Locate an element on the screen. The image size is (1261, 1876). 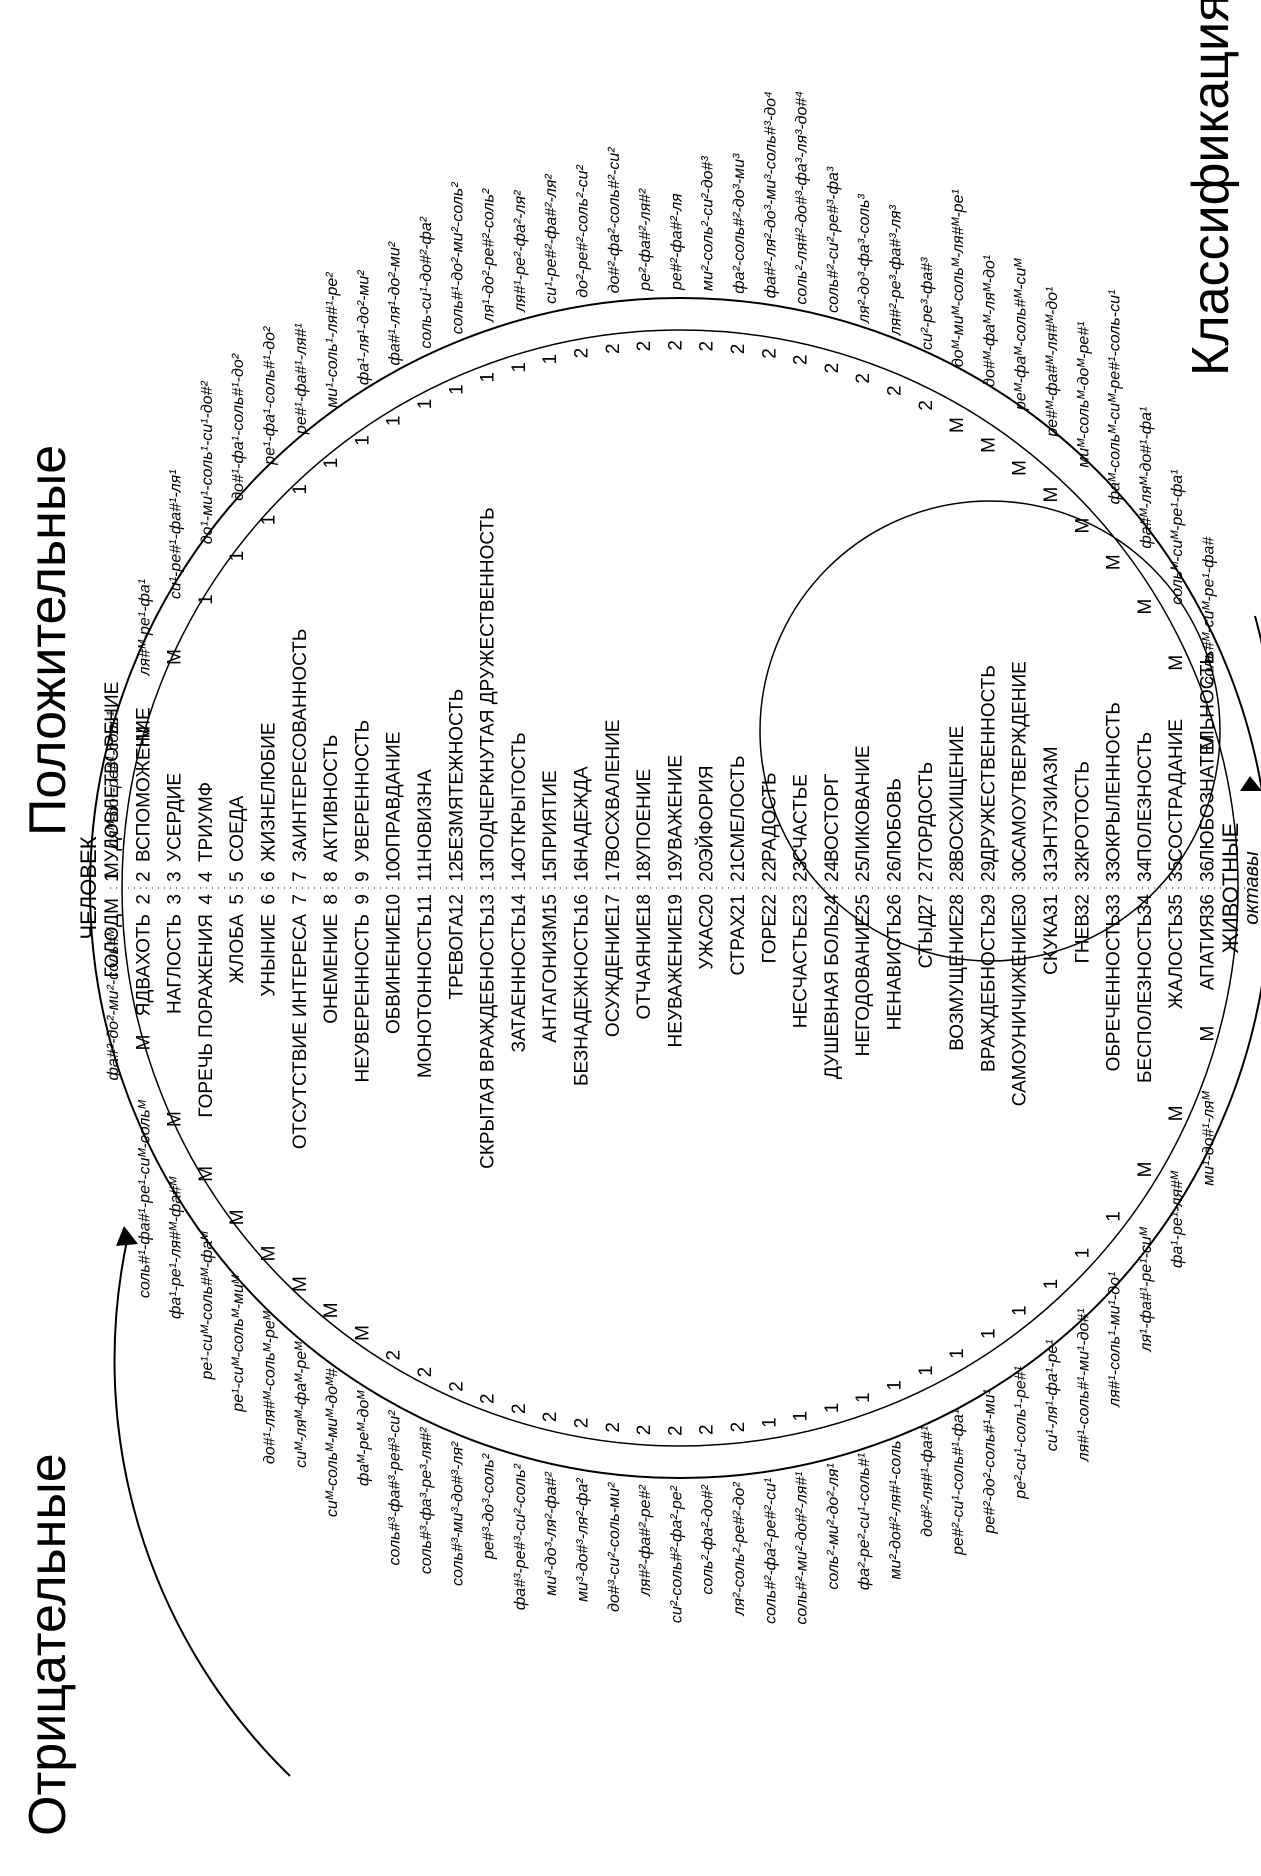
emotion-number: 6 is located at coordinates (269, 899).